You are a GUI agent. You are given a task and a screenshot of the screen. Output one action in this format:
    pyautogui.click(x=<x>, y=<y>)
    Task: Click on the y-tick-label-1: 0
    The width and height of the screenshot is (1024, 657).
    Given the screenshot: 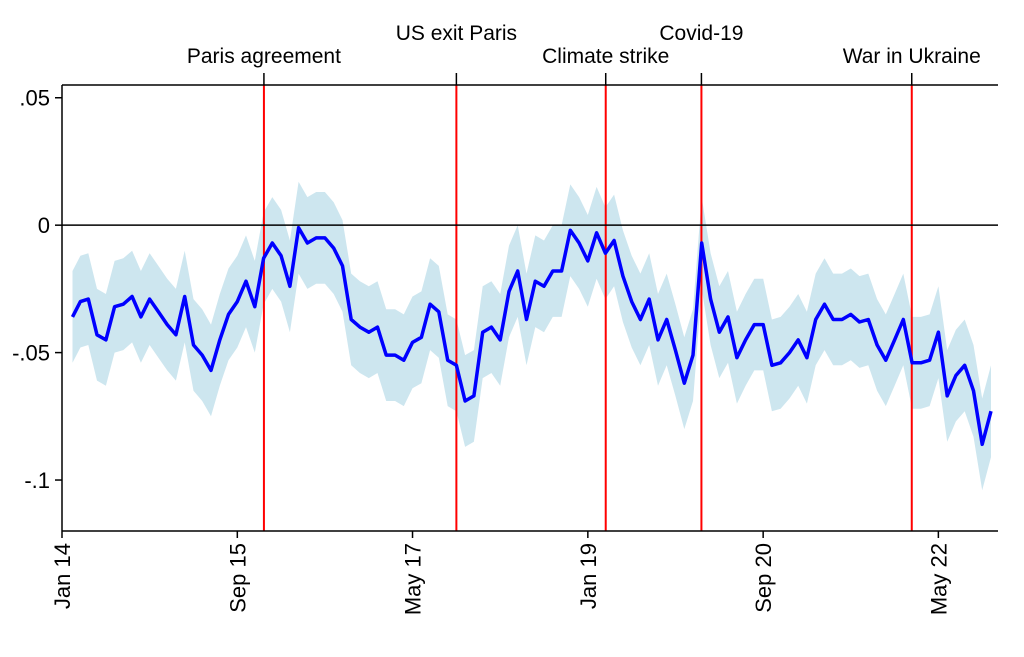 What is the action you would take?
    pyautogui.click(x=44, y=225)
    